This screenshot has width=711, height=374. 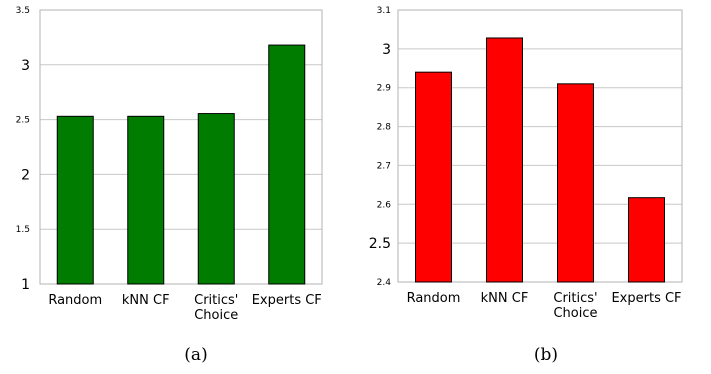 I want to click on y-tick-label: 2.7, so click(x=384, y=166).